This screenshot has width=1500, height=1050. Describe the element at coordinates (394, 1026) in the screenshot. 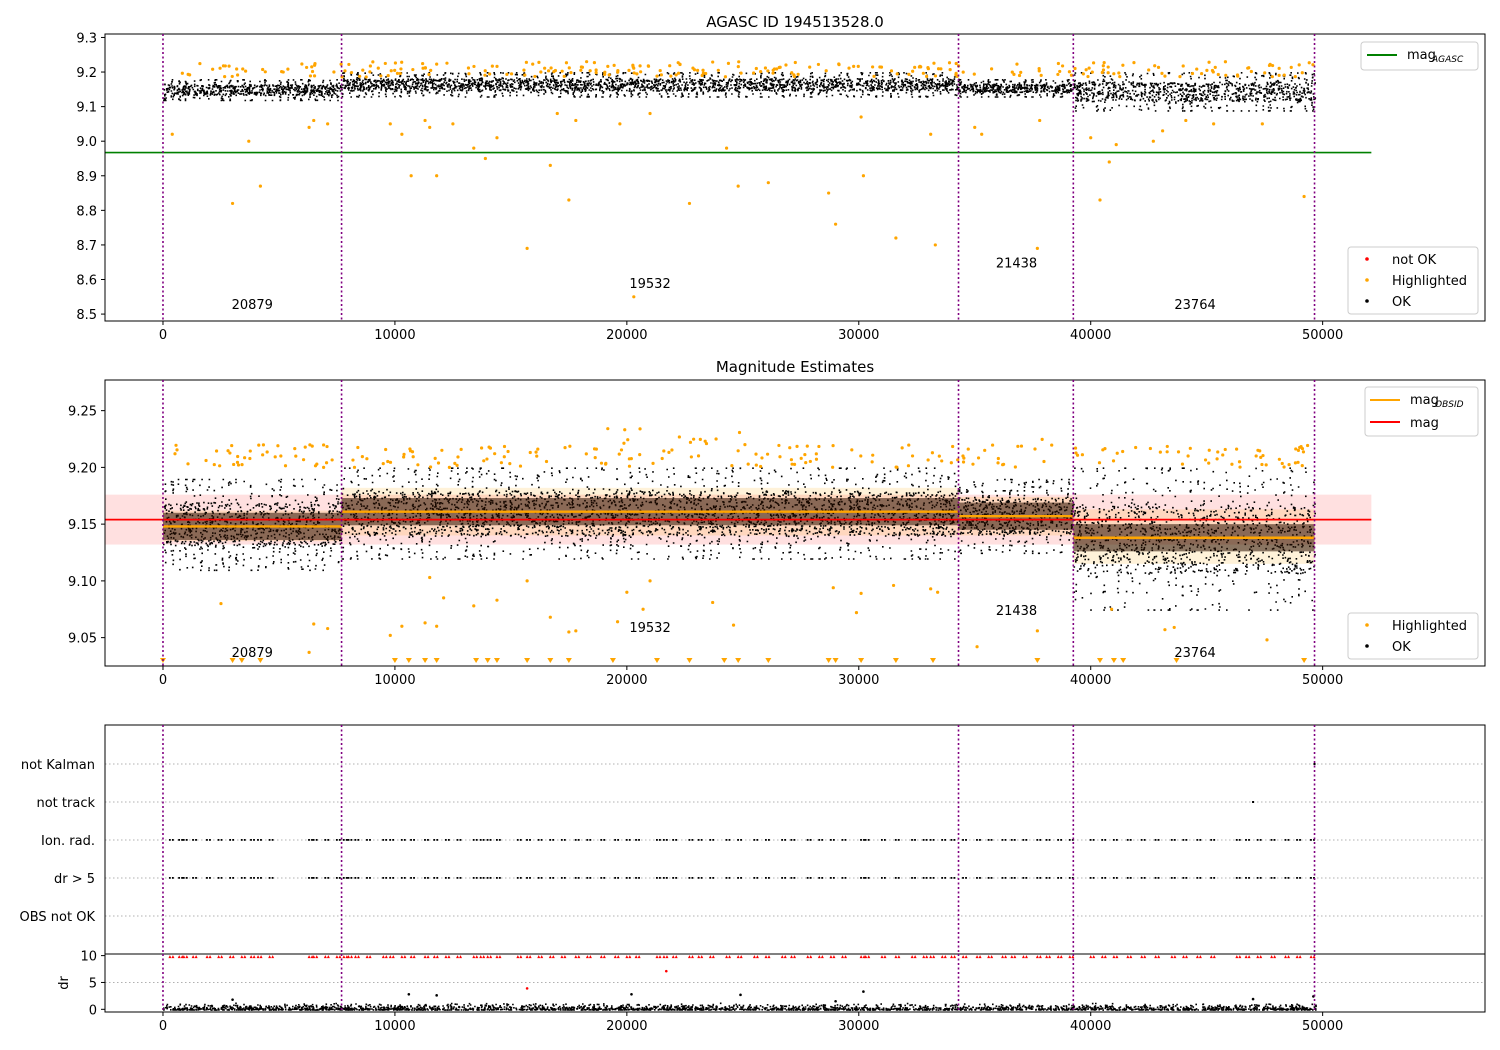

I see `x-tick-label: 10000` at that location.